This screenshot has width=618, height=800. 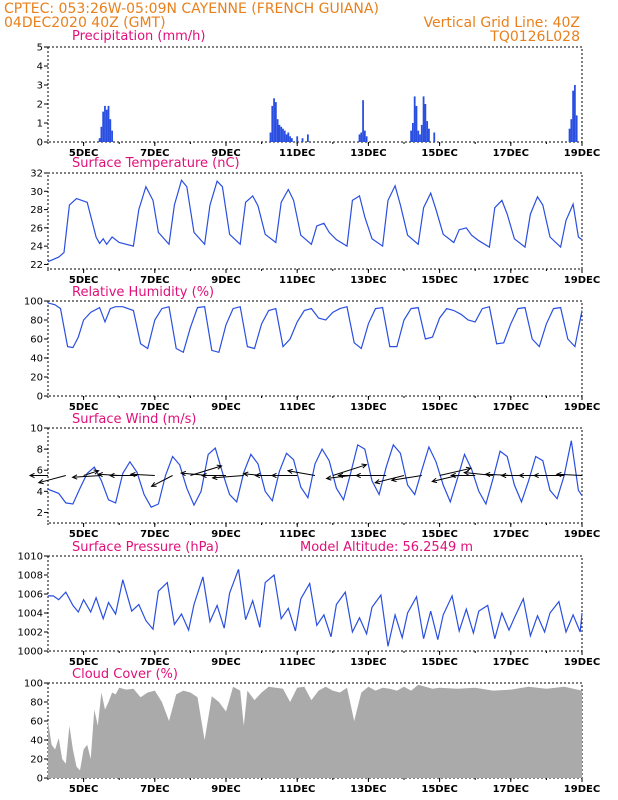 What do you see at coordinates (138, 36) in the screenshot?
I see `precipitation-title: Precipitation (mm/h)` at bounding box center [138, 36].